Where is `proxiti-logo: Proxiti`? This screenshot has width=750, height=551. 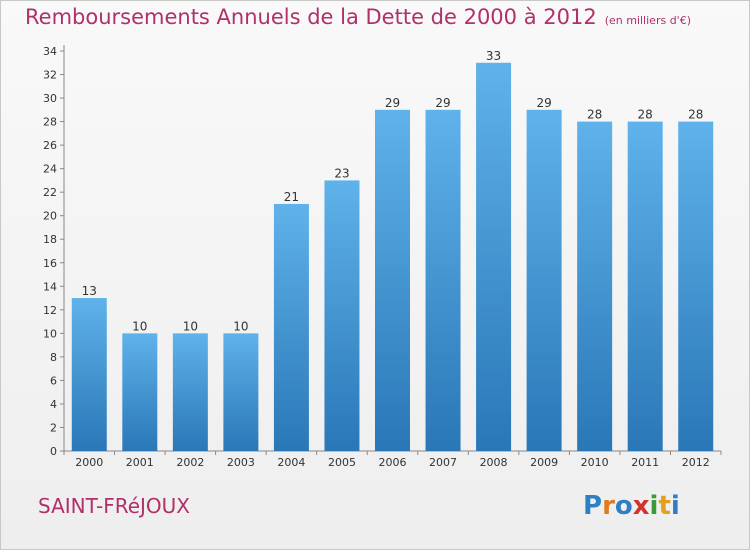 proxiti-logo: Proxiti is located at coordinates (631, 506).